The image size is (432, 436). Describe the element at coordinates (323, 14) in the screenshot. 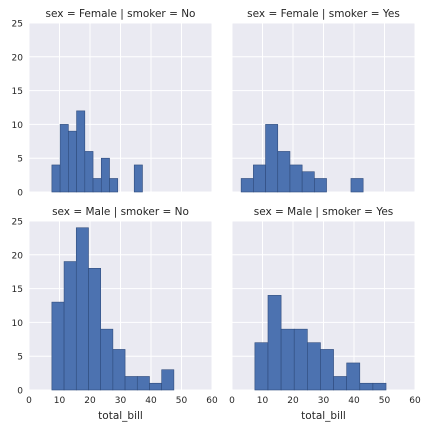

I see `facet-title: sex = Female | smoker = Yes` at that location.